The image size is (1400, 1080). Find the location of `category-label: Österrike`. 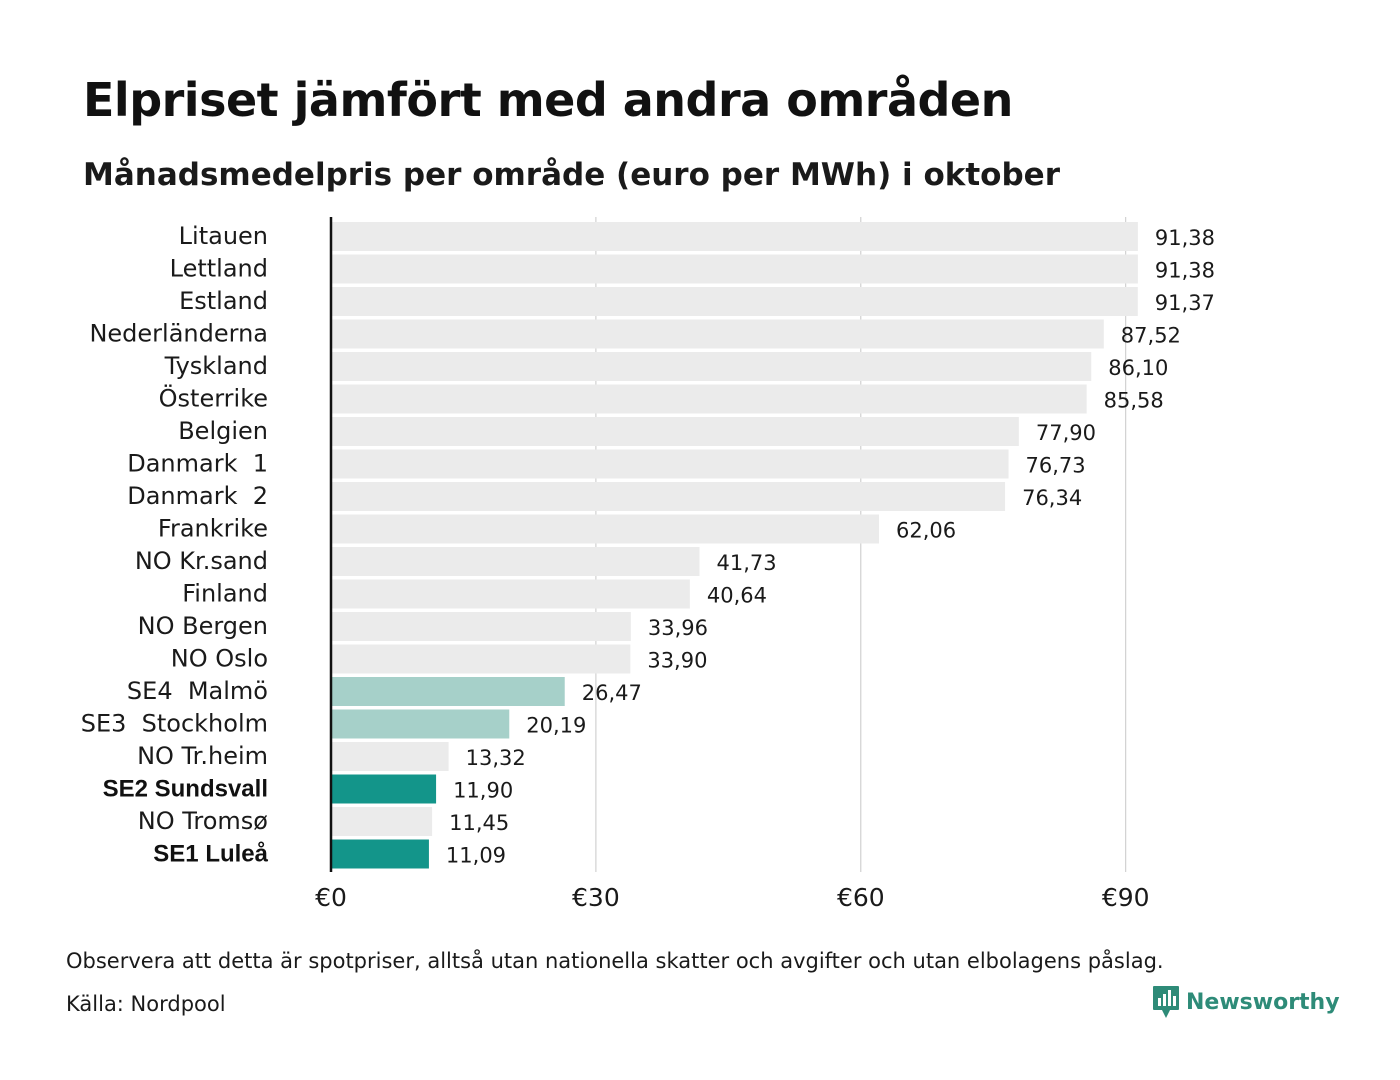

category-label: Österrike is located at coordinates (213, 398).